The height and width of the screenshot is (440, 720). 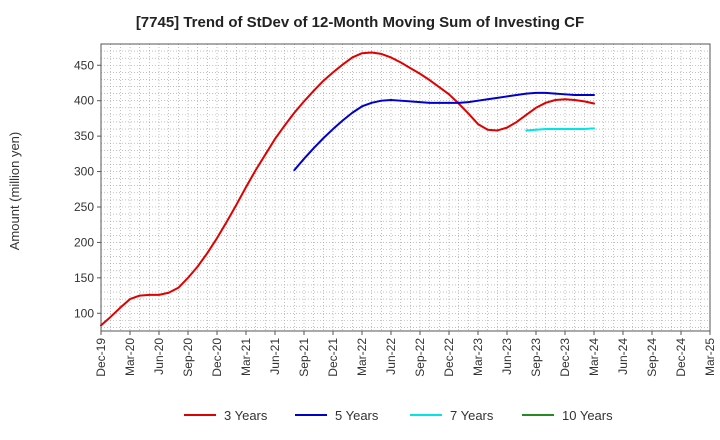 I want to click on y-tick-label: 400, so click(x=84, y=101).